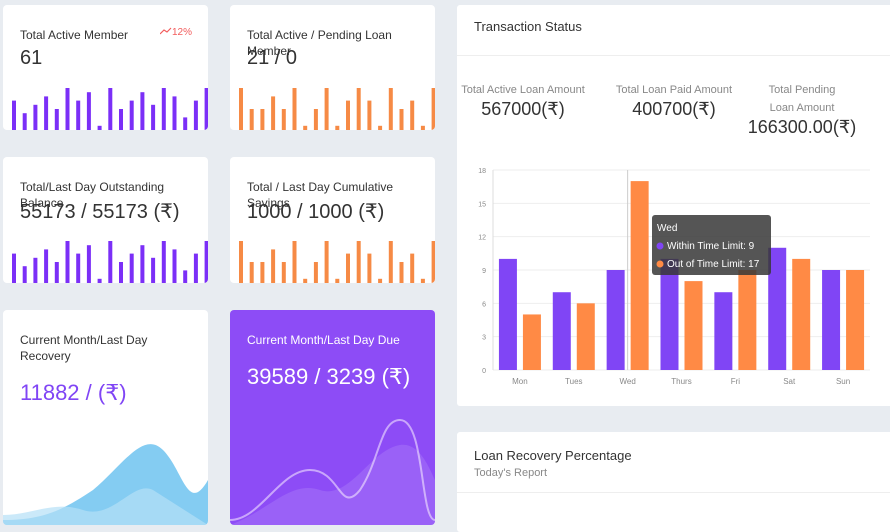 This screenshot has height=532, width=890. I want to click on x-tick-label: Mon, so click(520, 381).